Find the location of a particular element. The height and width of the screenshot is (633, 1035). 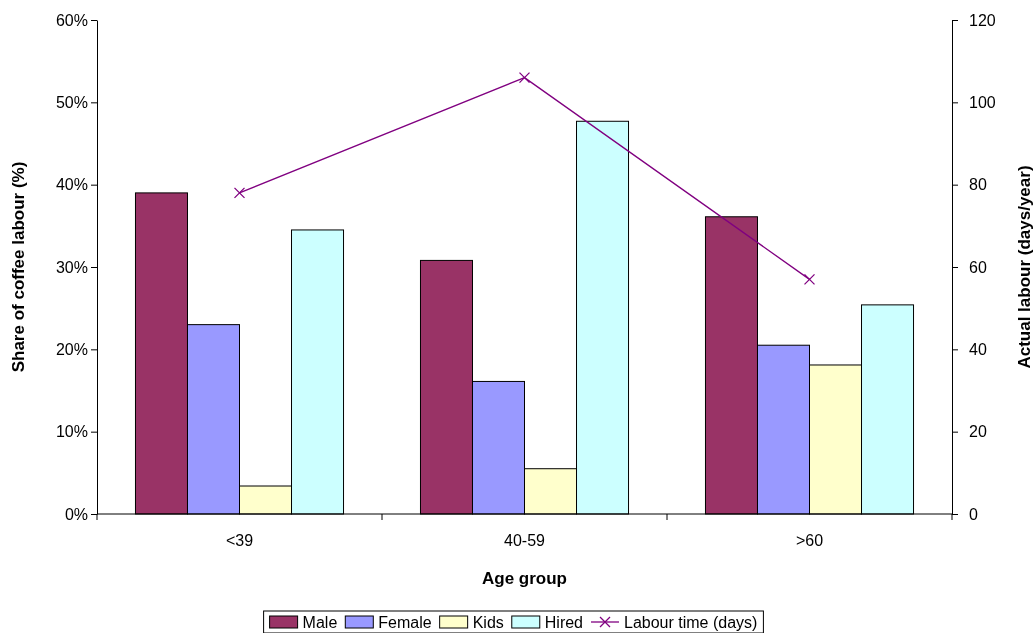

x-tick-label: <39 is located at coordinates (239, 540).